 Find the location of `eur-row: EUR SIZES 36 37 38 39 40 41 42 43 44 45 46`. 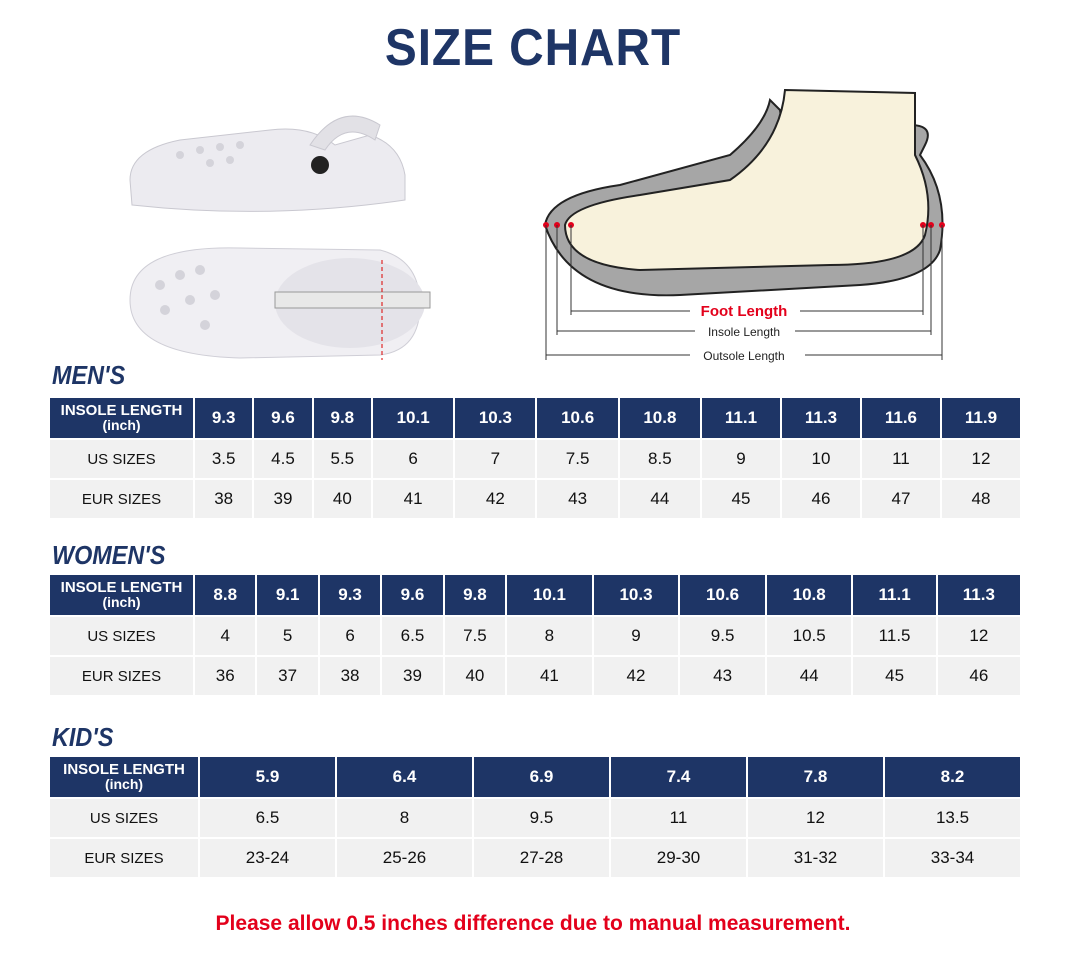

eur-row: EUR SIZES 36 37 38 39 40 41 42 43 44 45 46 is located at coordinates (535, 676).